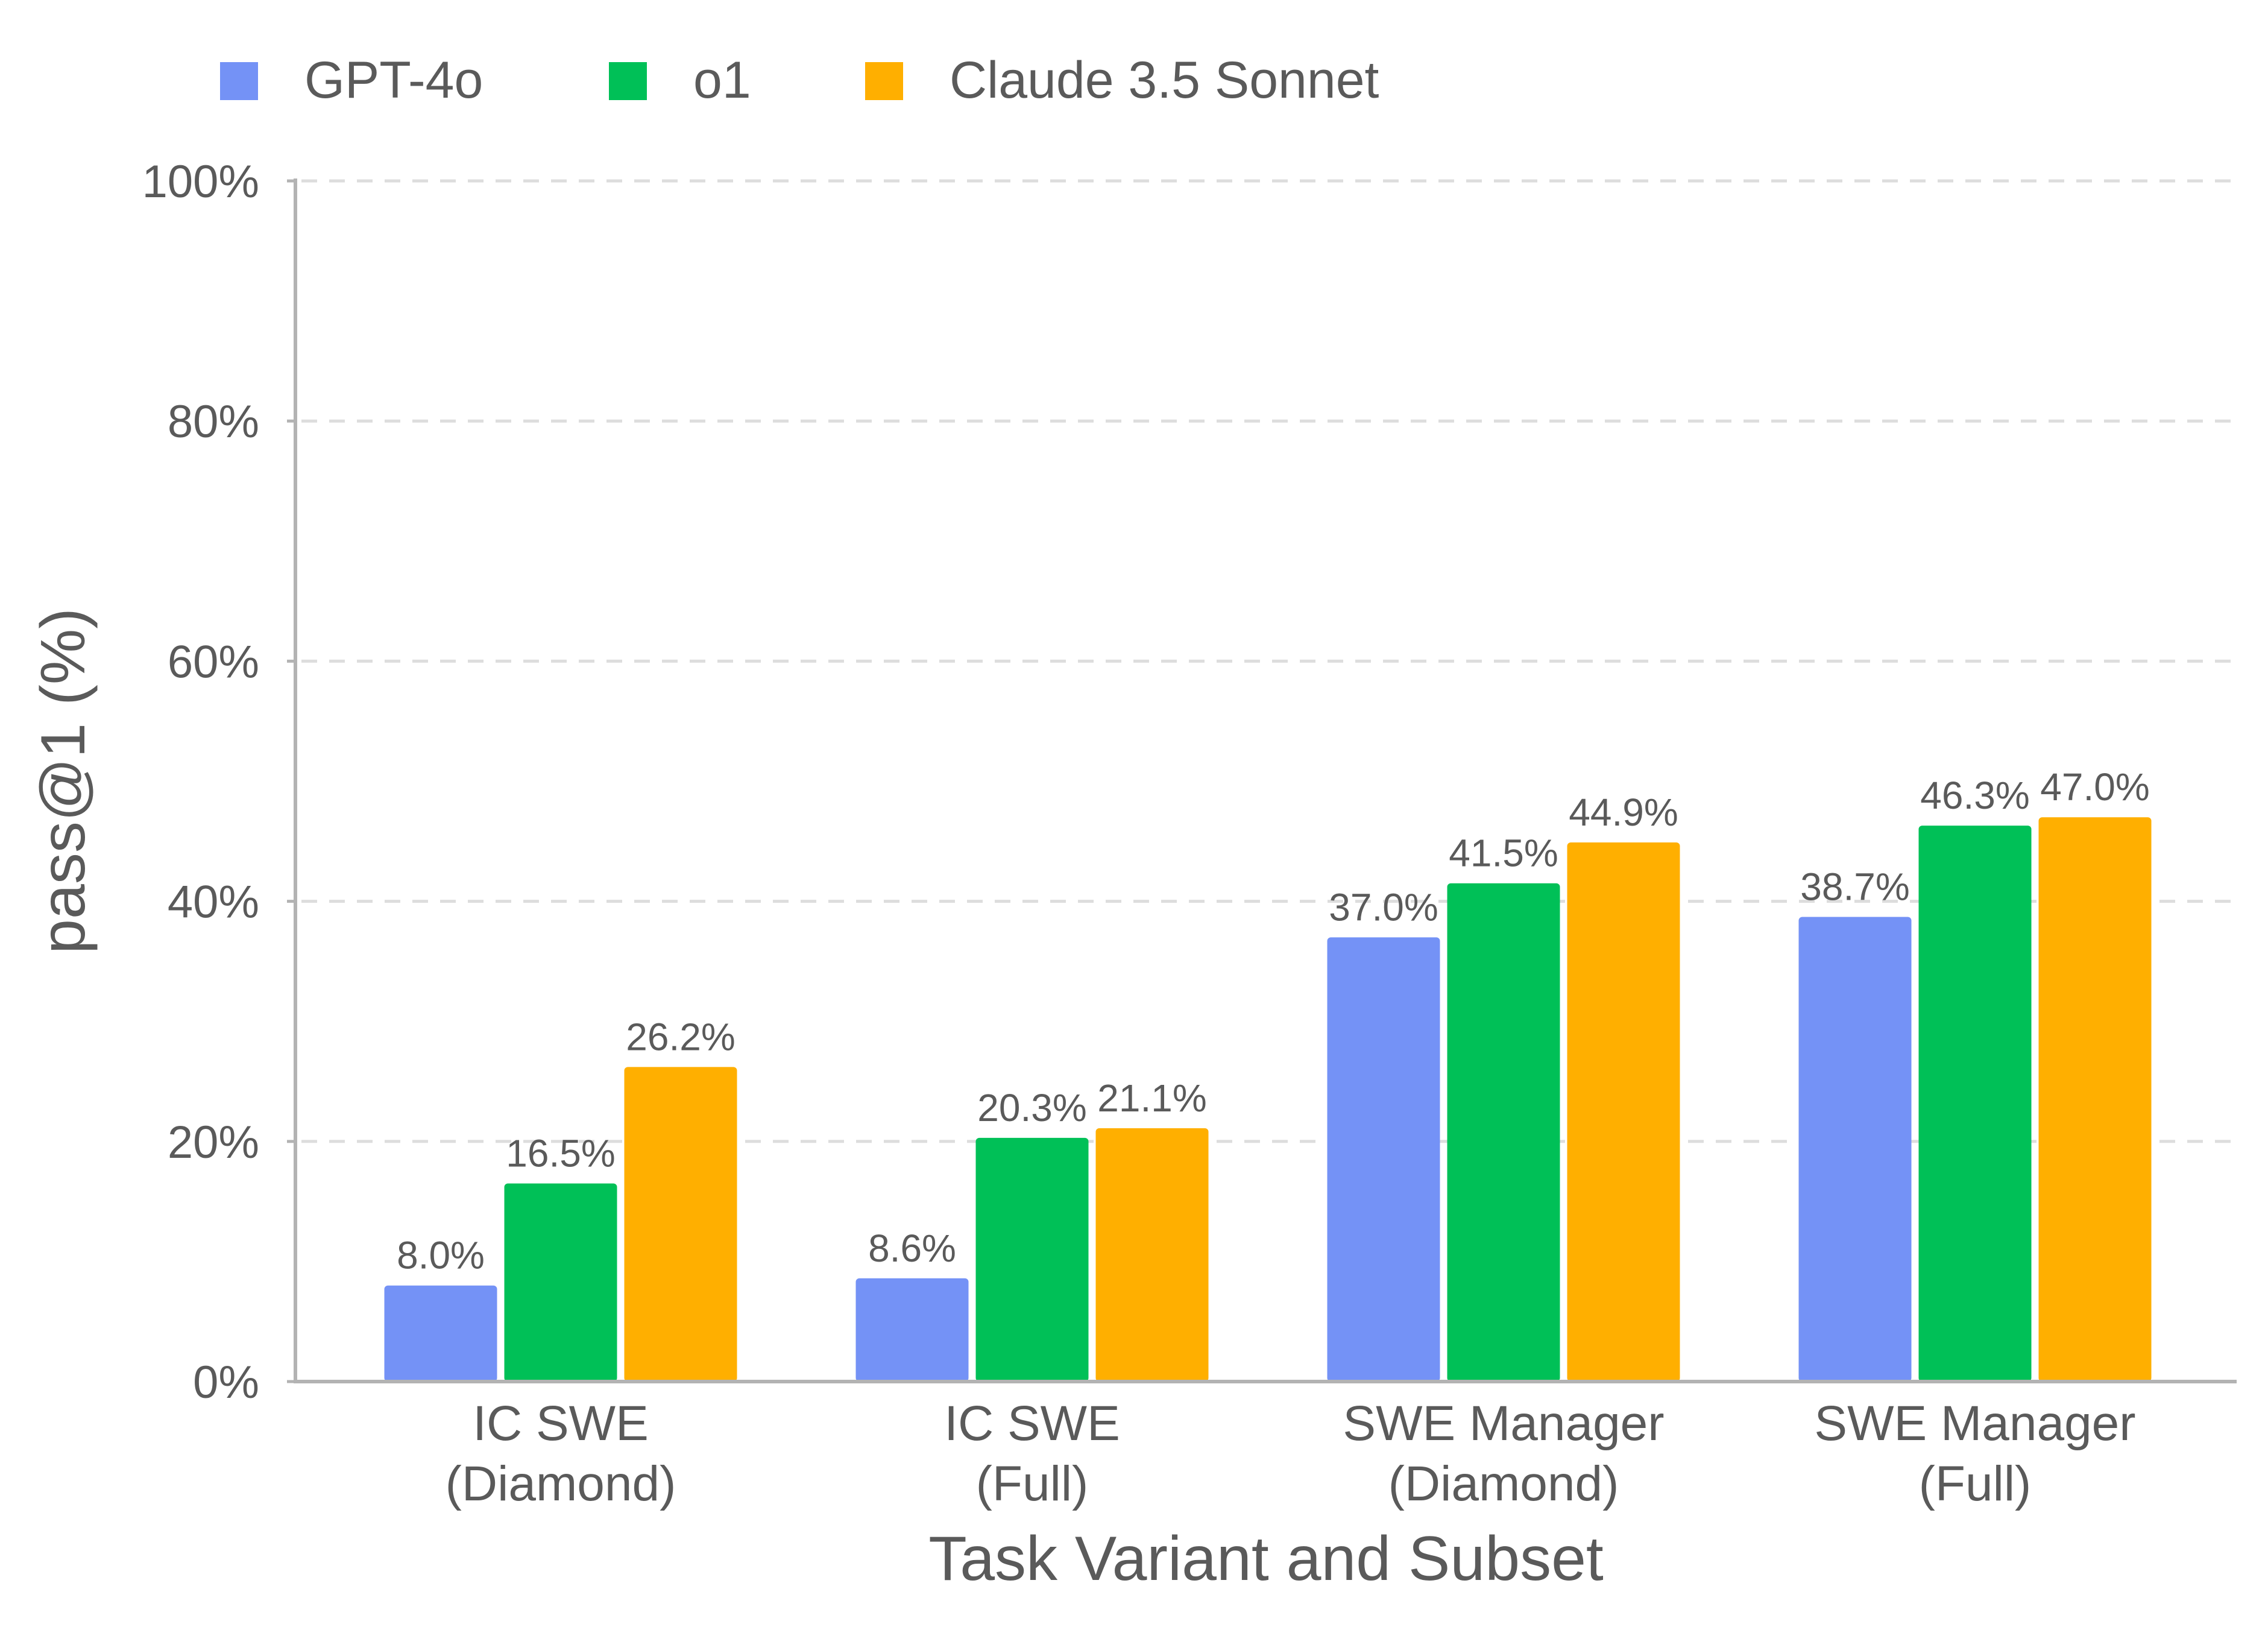  Describe the element at coordinates (1384, 907) in the screenshot. I see `data-label: 37.0%` at that location.